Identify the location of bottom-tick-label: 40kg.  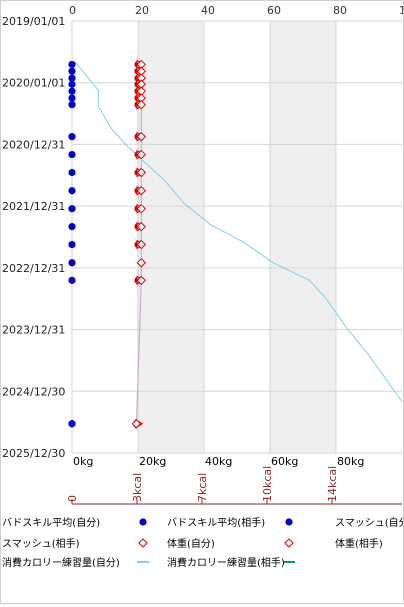
(218, 461).